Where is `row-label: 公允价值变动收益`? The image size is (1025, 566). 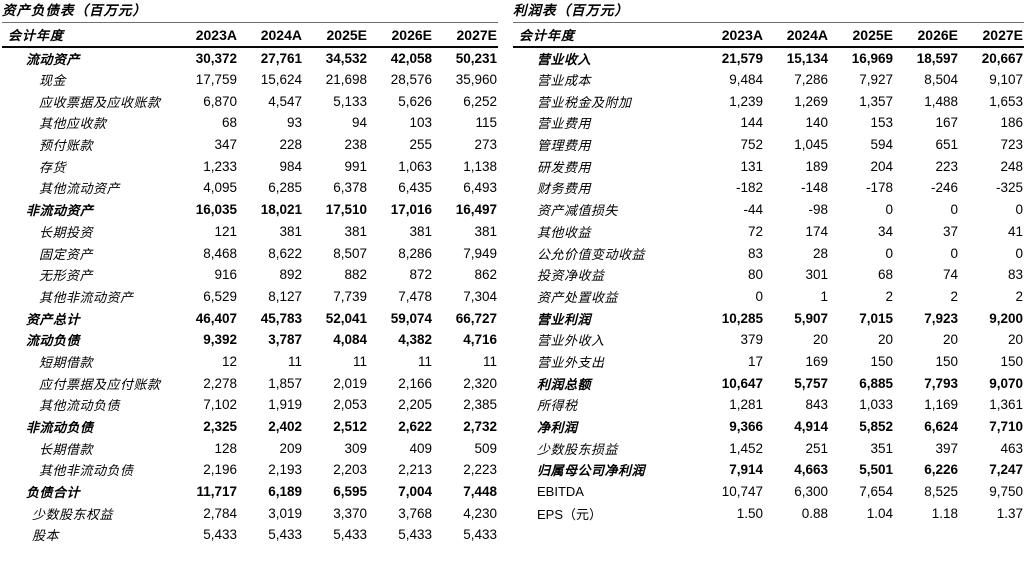 row-label: 公允价值变动收益 is located at coordinates (591, 255).